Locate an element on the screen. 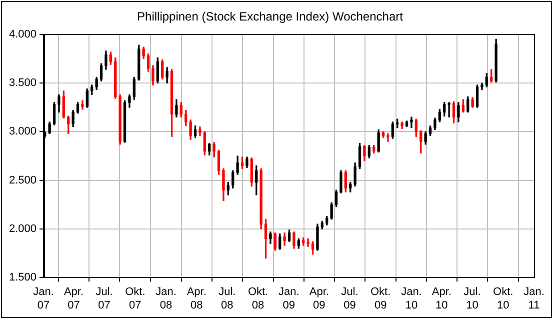  x-tick-label: Jul. 09 is located at coordinates (349, 299).